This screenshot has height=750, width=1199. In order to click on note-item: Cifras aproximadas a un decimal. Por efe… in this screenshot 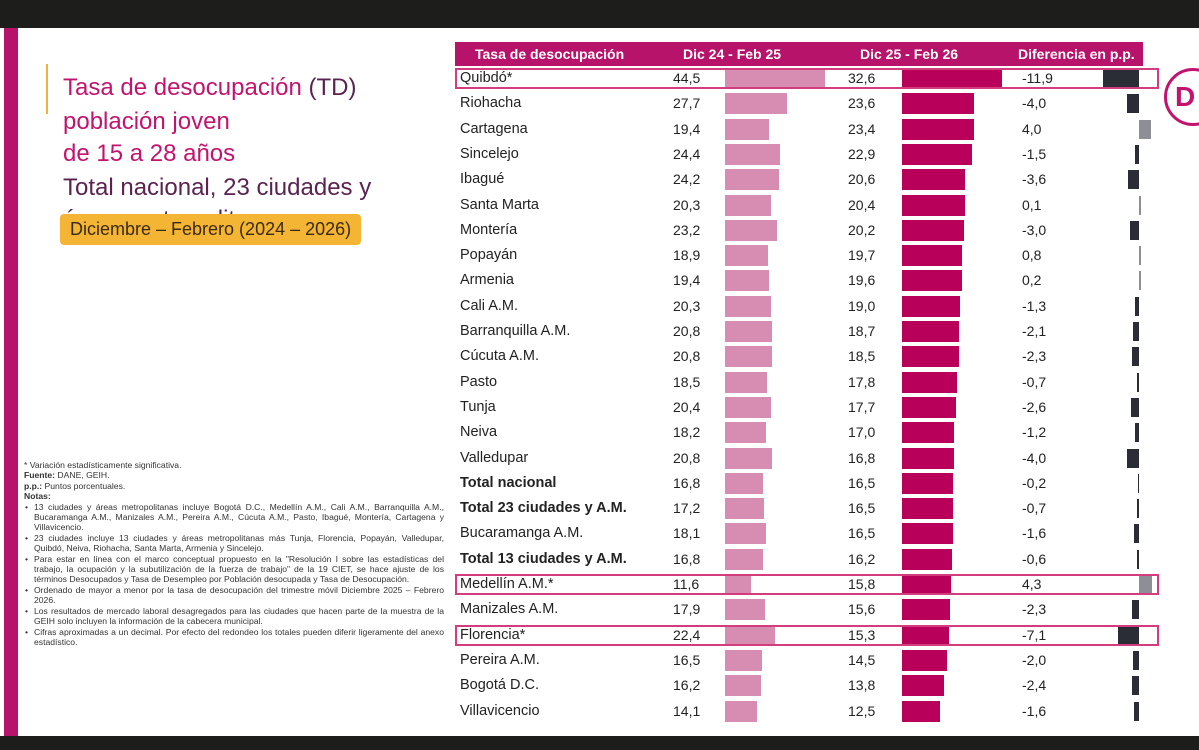, I will do `click(234, 637)`.